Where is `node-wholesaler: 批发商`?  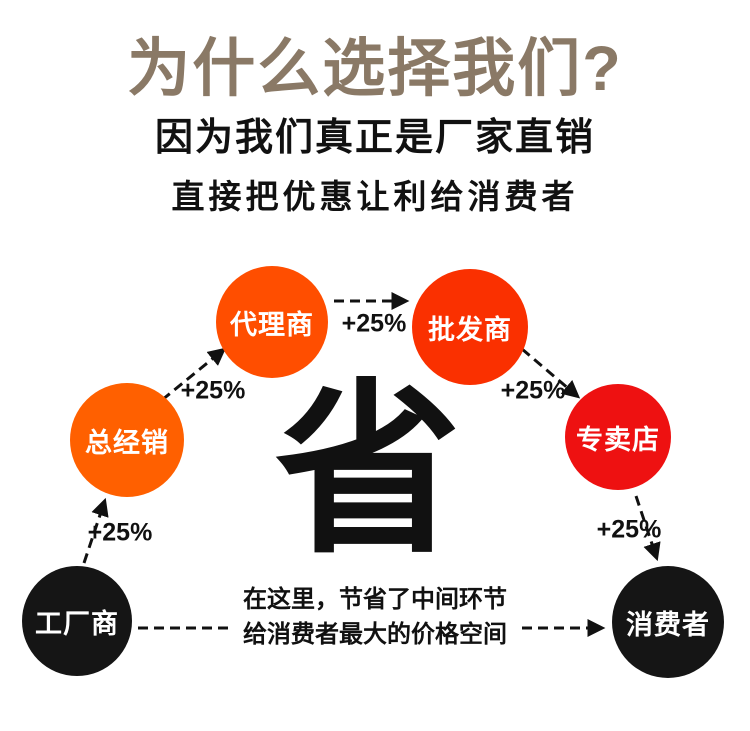 node-wholesaler: 批发商 is located at coordinates (470, 327).